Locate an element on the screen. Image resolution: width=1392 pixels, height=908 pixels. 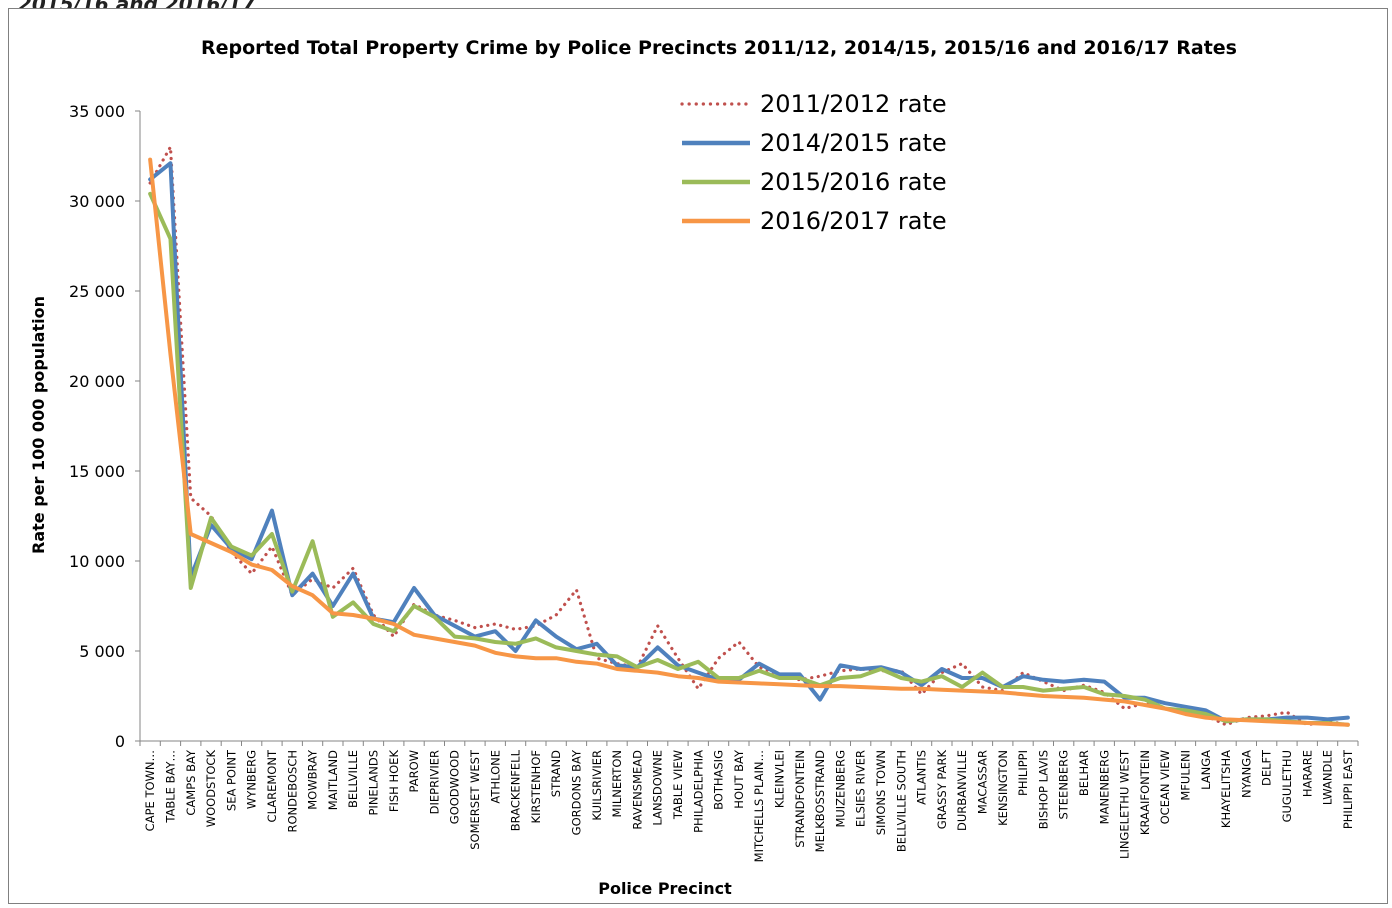
y-tick-label: 15 000 is located at coordinates (97, 471).